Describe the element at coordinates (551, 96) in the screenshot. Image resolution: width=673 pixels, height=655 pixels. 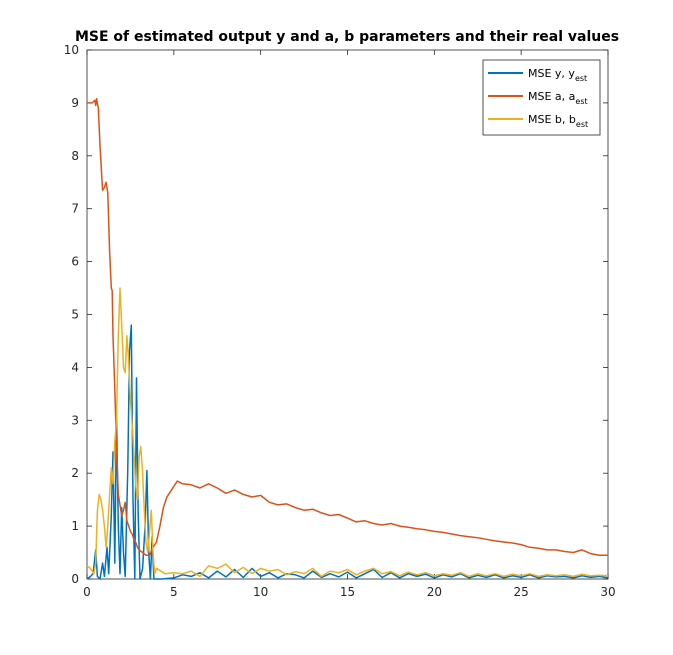
I see `legend-label-main: MSE a, a` at that location.